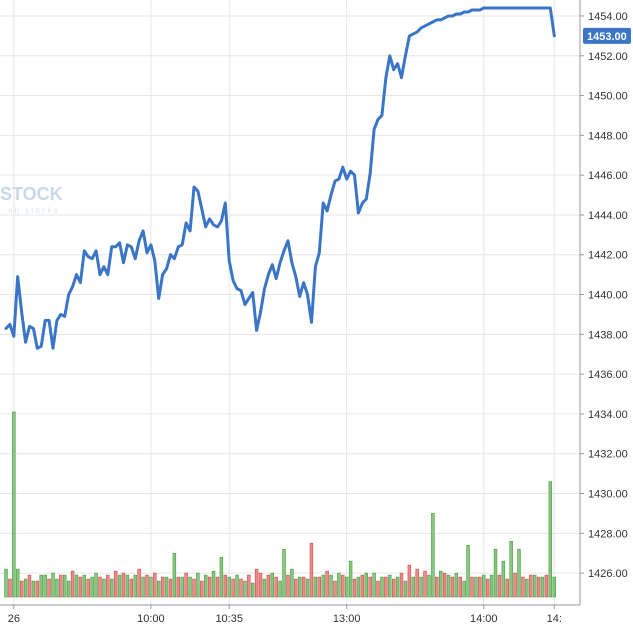 The height and width of the screenshot is (632, 633). What do you see at coordinates (608, 97) in the screenshot?
I see `y-tick-label: 1450.00` at bounding box center [608, 97].